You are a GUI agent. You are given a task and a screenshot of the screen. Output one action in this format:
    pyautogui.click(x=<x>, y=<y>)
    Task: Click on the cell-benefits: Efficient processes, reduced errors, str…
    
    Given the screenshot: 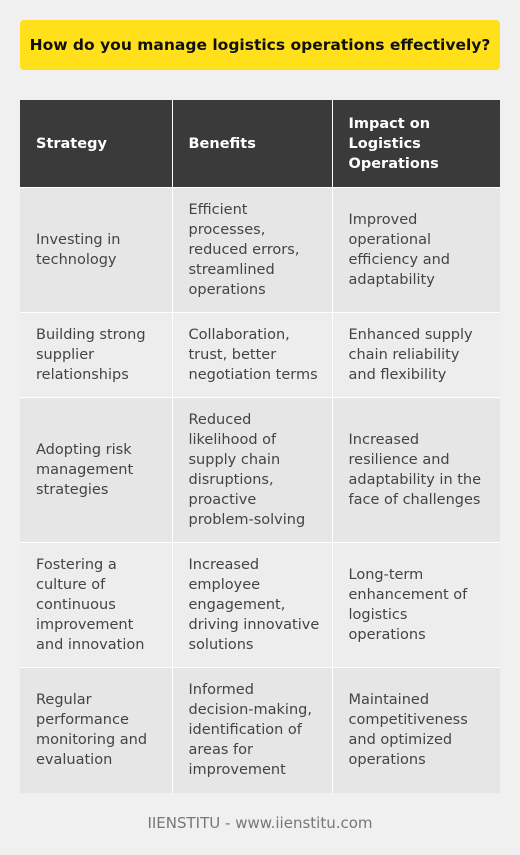 What is the action you would take?
    pyautogui.click(x=252, y=250)
    